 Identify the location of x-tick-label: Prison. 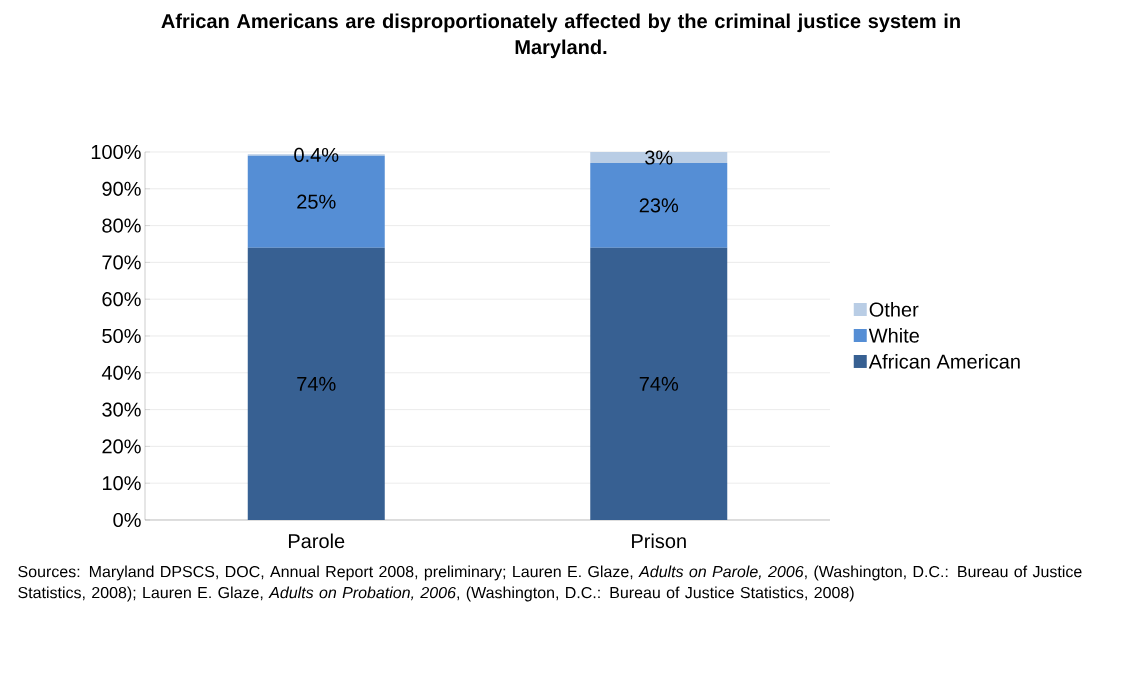
(659, 541).